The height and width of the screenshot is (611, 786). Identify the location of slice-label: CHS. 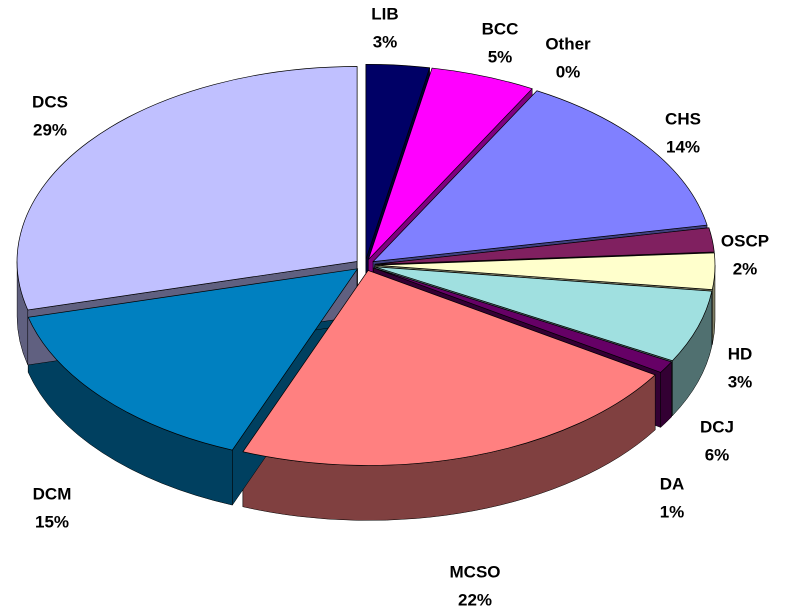
(683, 118).